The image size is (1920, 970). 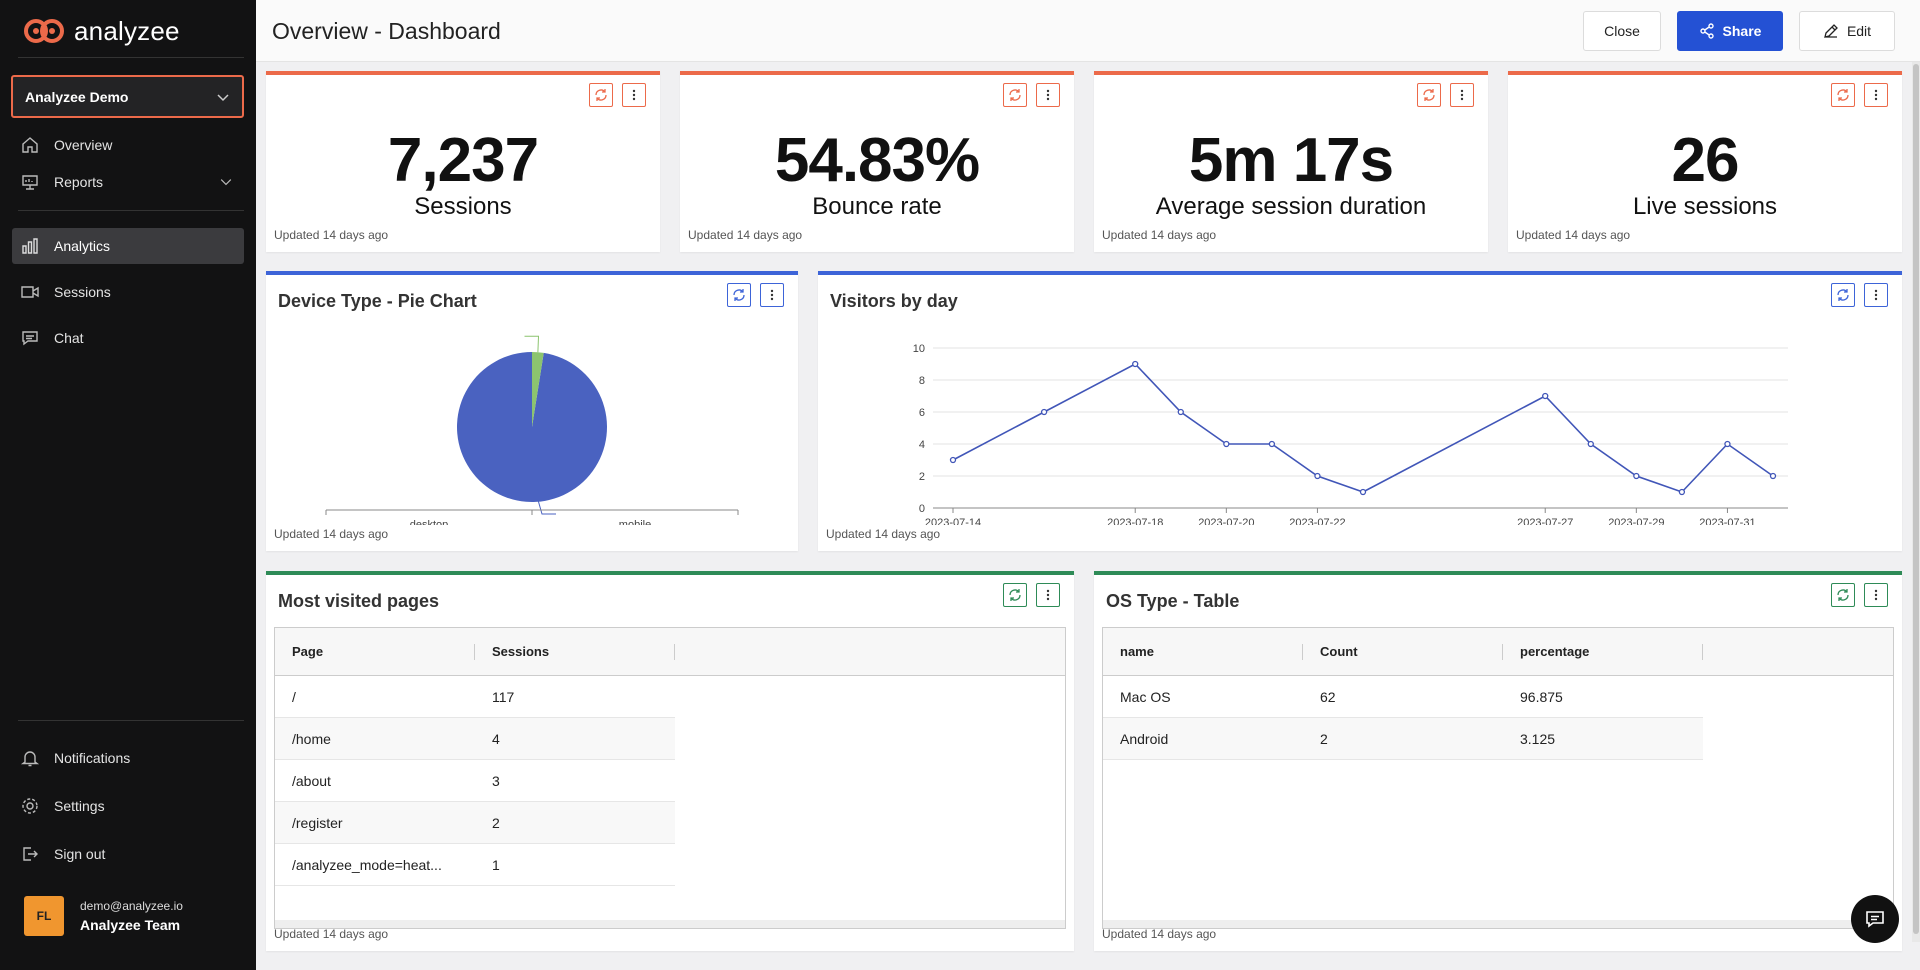 What do you see at coordinates (30, 182) in the screenshot?
I see `presentation-icon` at bounding box center [30, 182].